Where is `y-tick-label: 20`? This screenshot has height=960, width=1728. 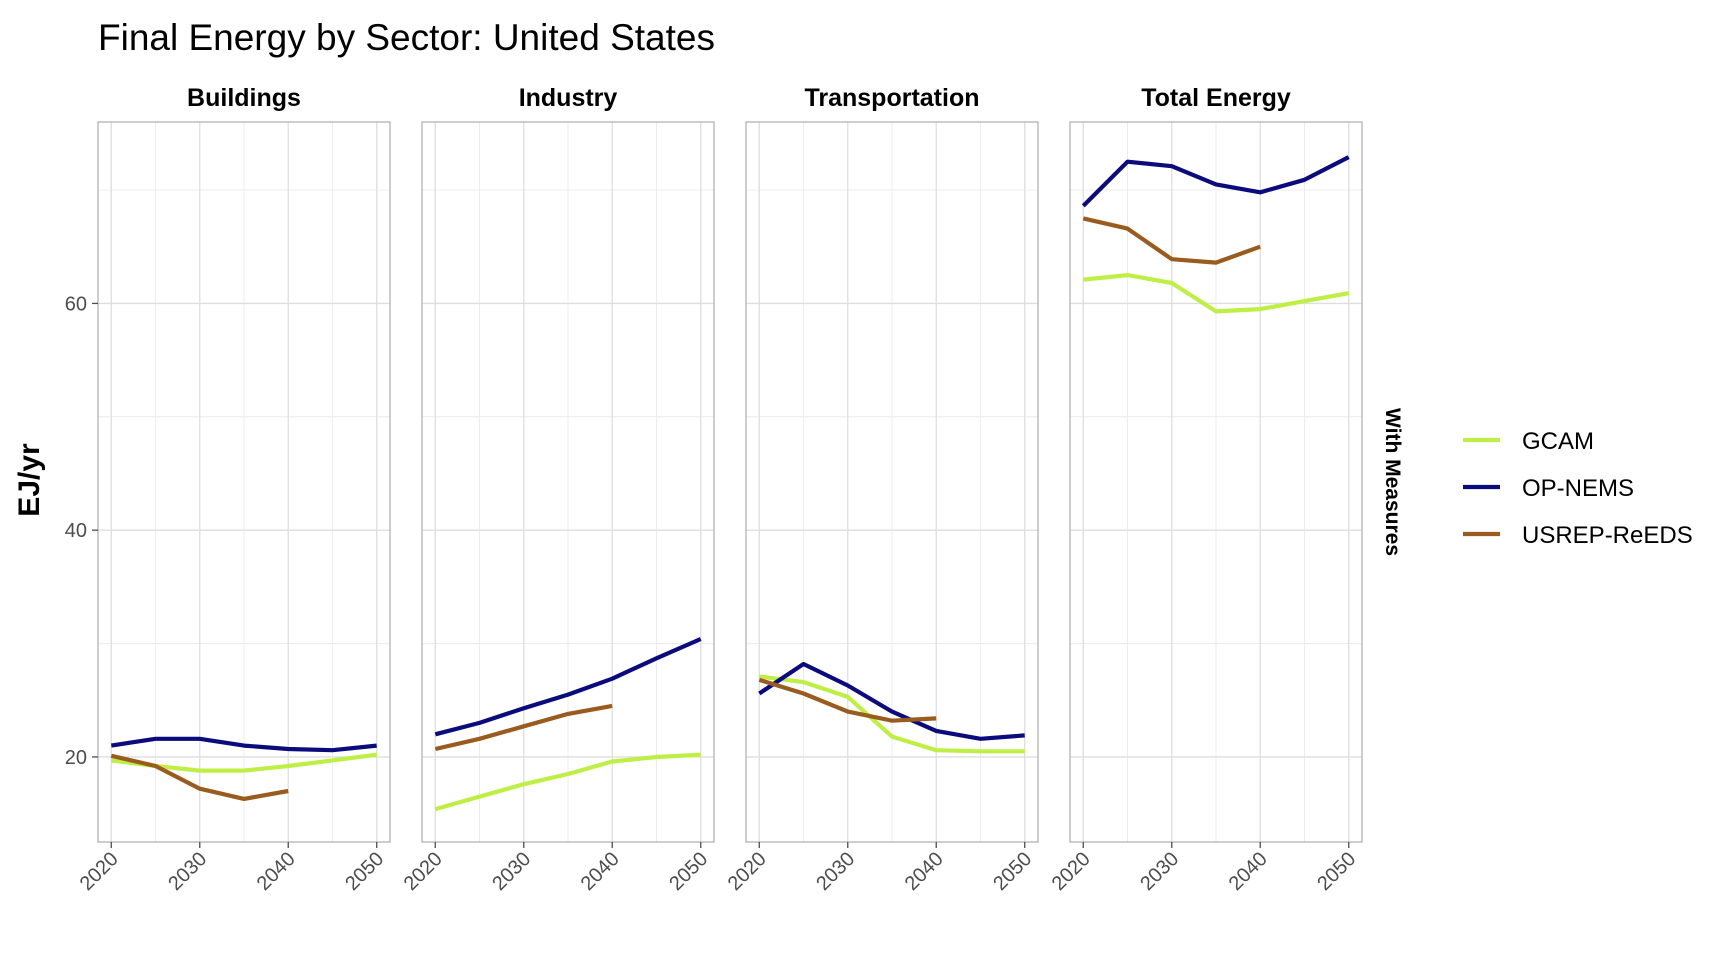
y-tick-label: 20 is located at coordinates (76, 758).